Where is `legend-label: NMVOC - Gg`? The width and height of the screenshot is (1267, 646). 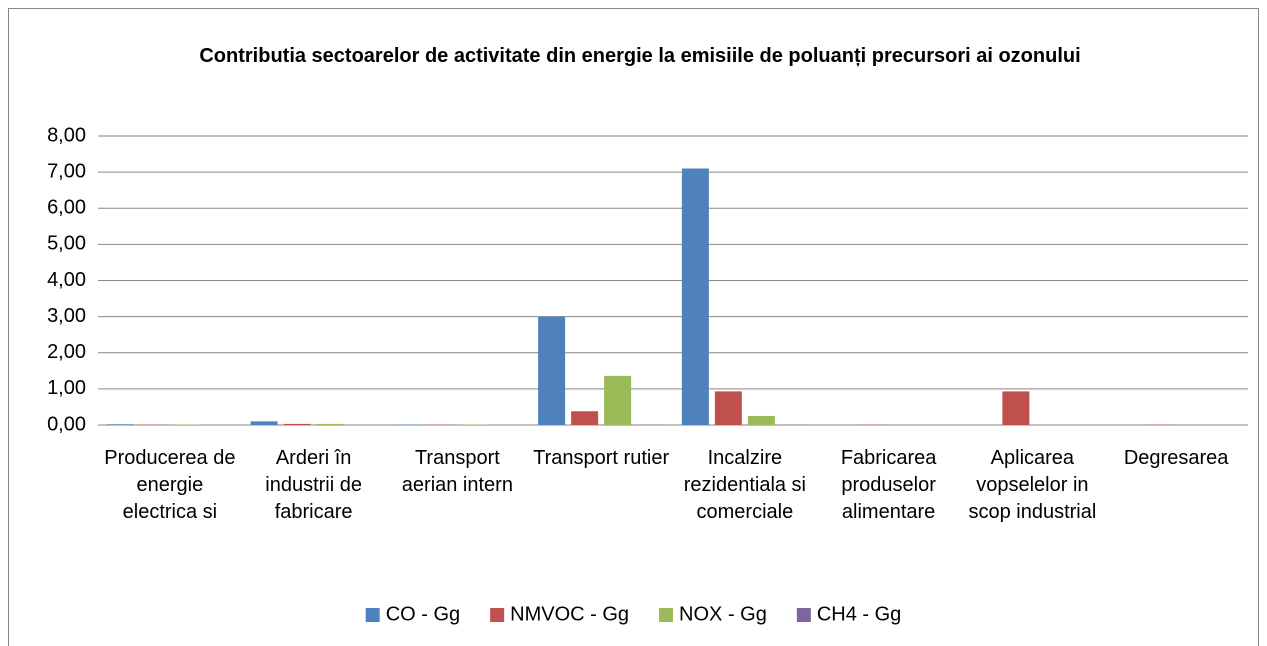 legend-label: NMVOC - Gg is located at coordinates (569, 614).